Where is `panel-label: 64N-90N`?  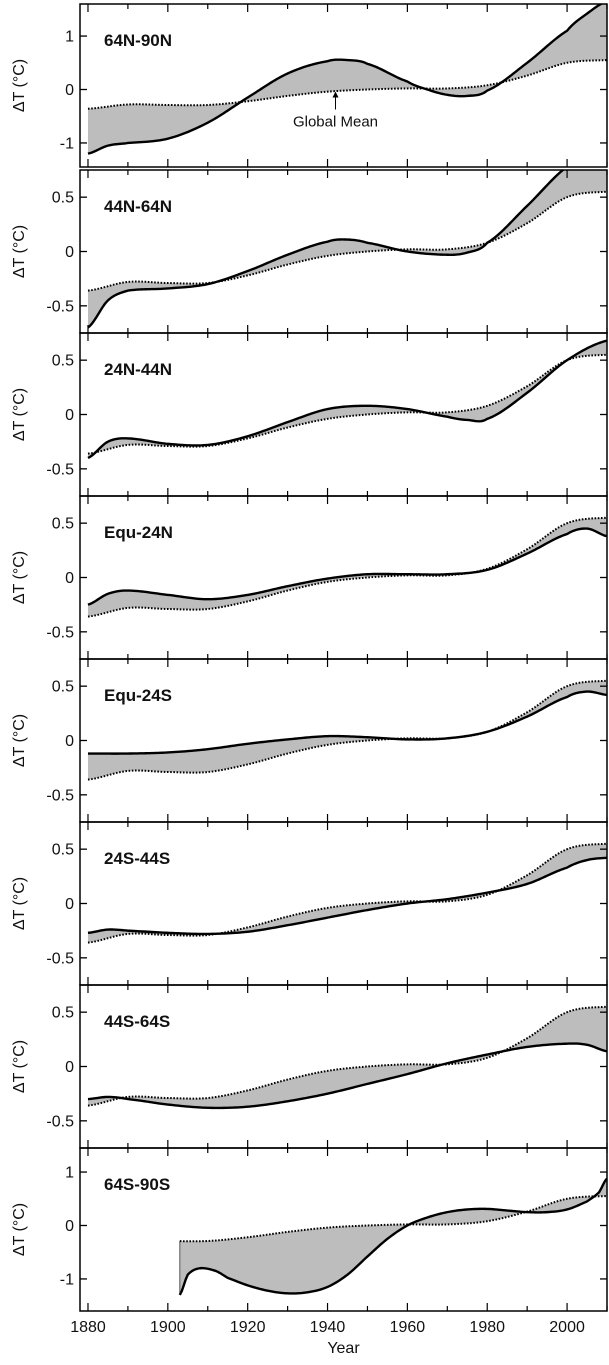 panel-label: 64N-90N is located at coordinates (138, 40).